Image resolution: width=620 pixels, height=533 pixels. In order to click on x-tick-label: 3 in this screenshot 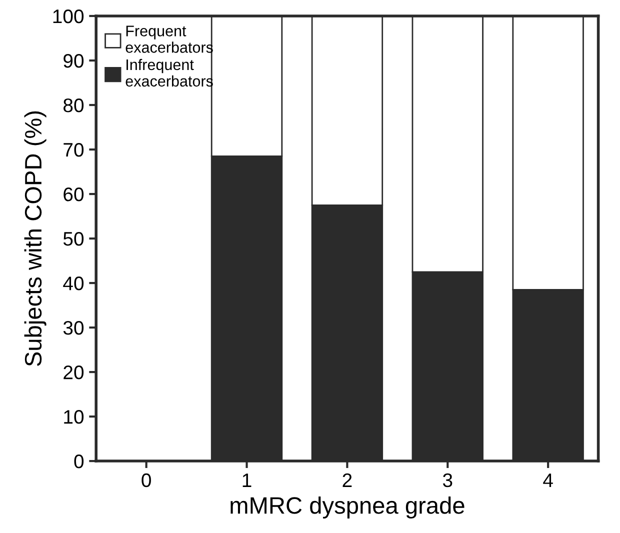, I will do `click(447, 480)`.